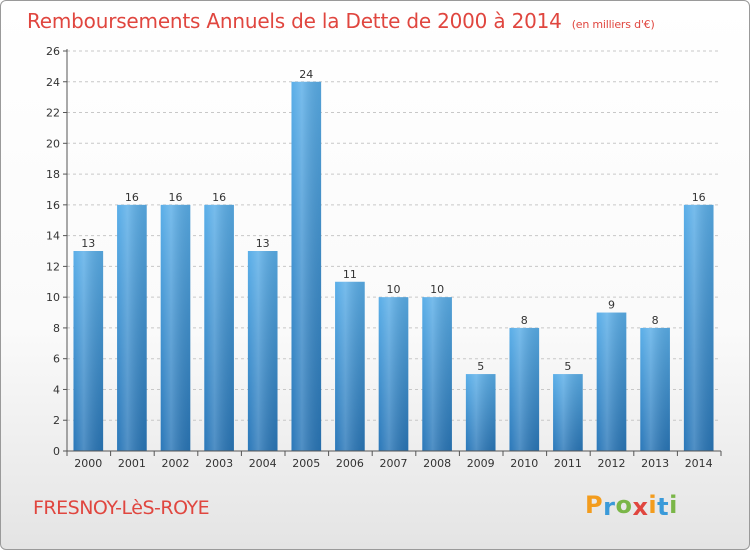  I want to click on x-tick-label: 2010, so click(524, 463).